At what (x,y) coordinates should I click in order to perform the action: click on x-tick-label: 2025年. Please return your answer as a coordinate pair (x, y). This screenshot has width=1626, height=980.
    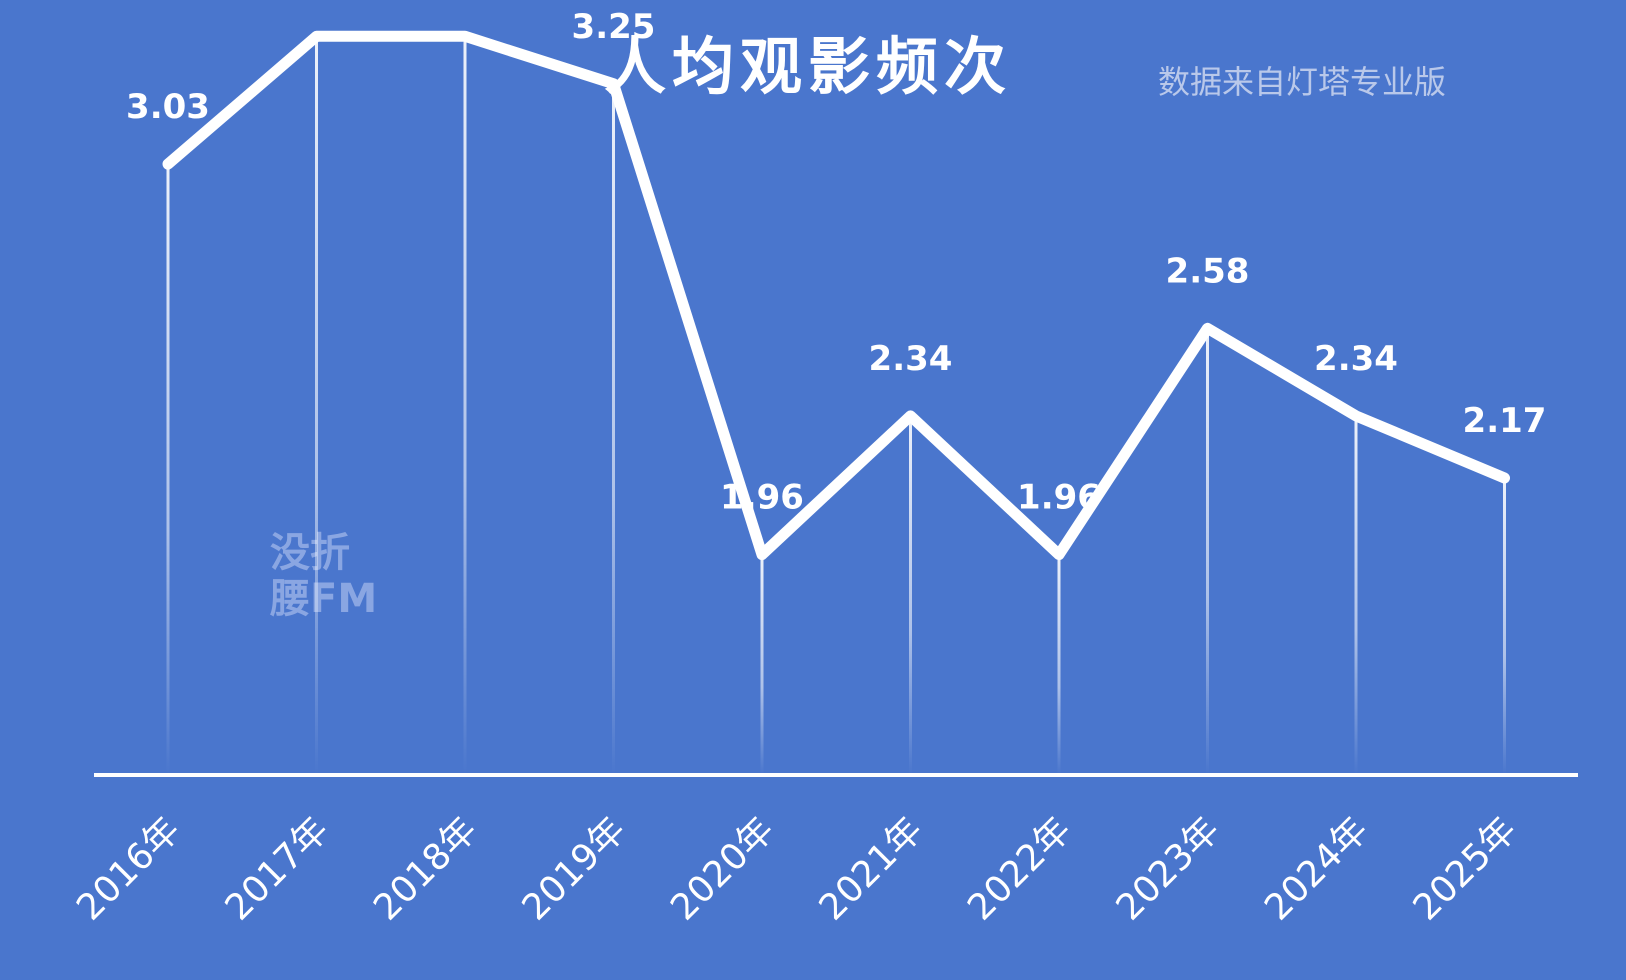
    Looking at the image, I should click on (1465, 868).